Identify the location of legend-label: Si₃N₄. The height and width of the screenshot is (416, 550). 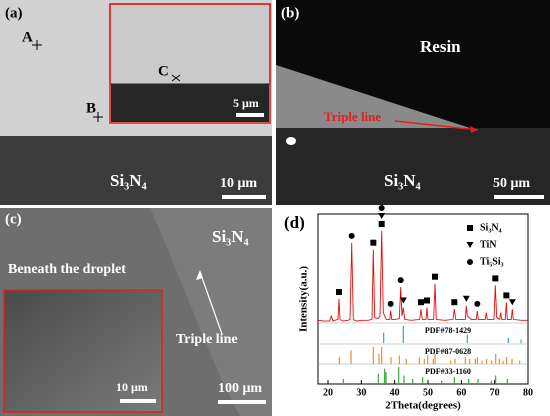
(491, 227).